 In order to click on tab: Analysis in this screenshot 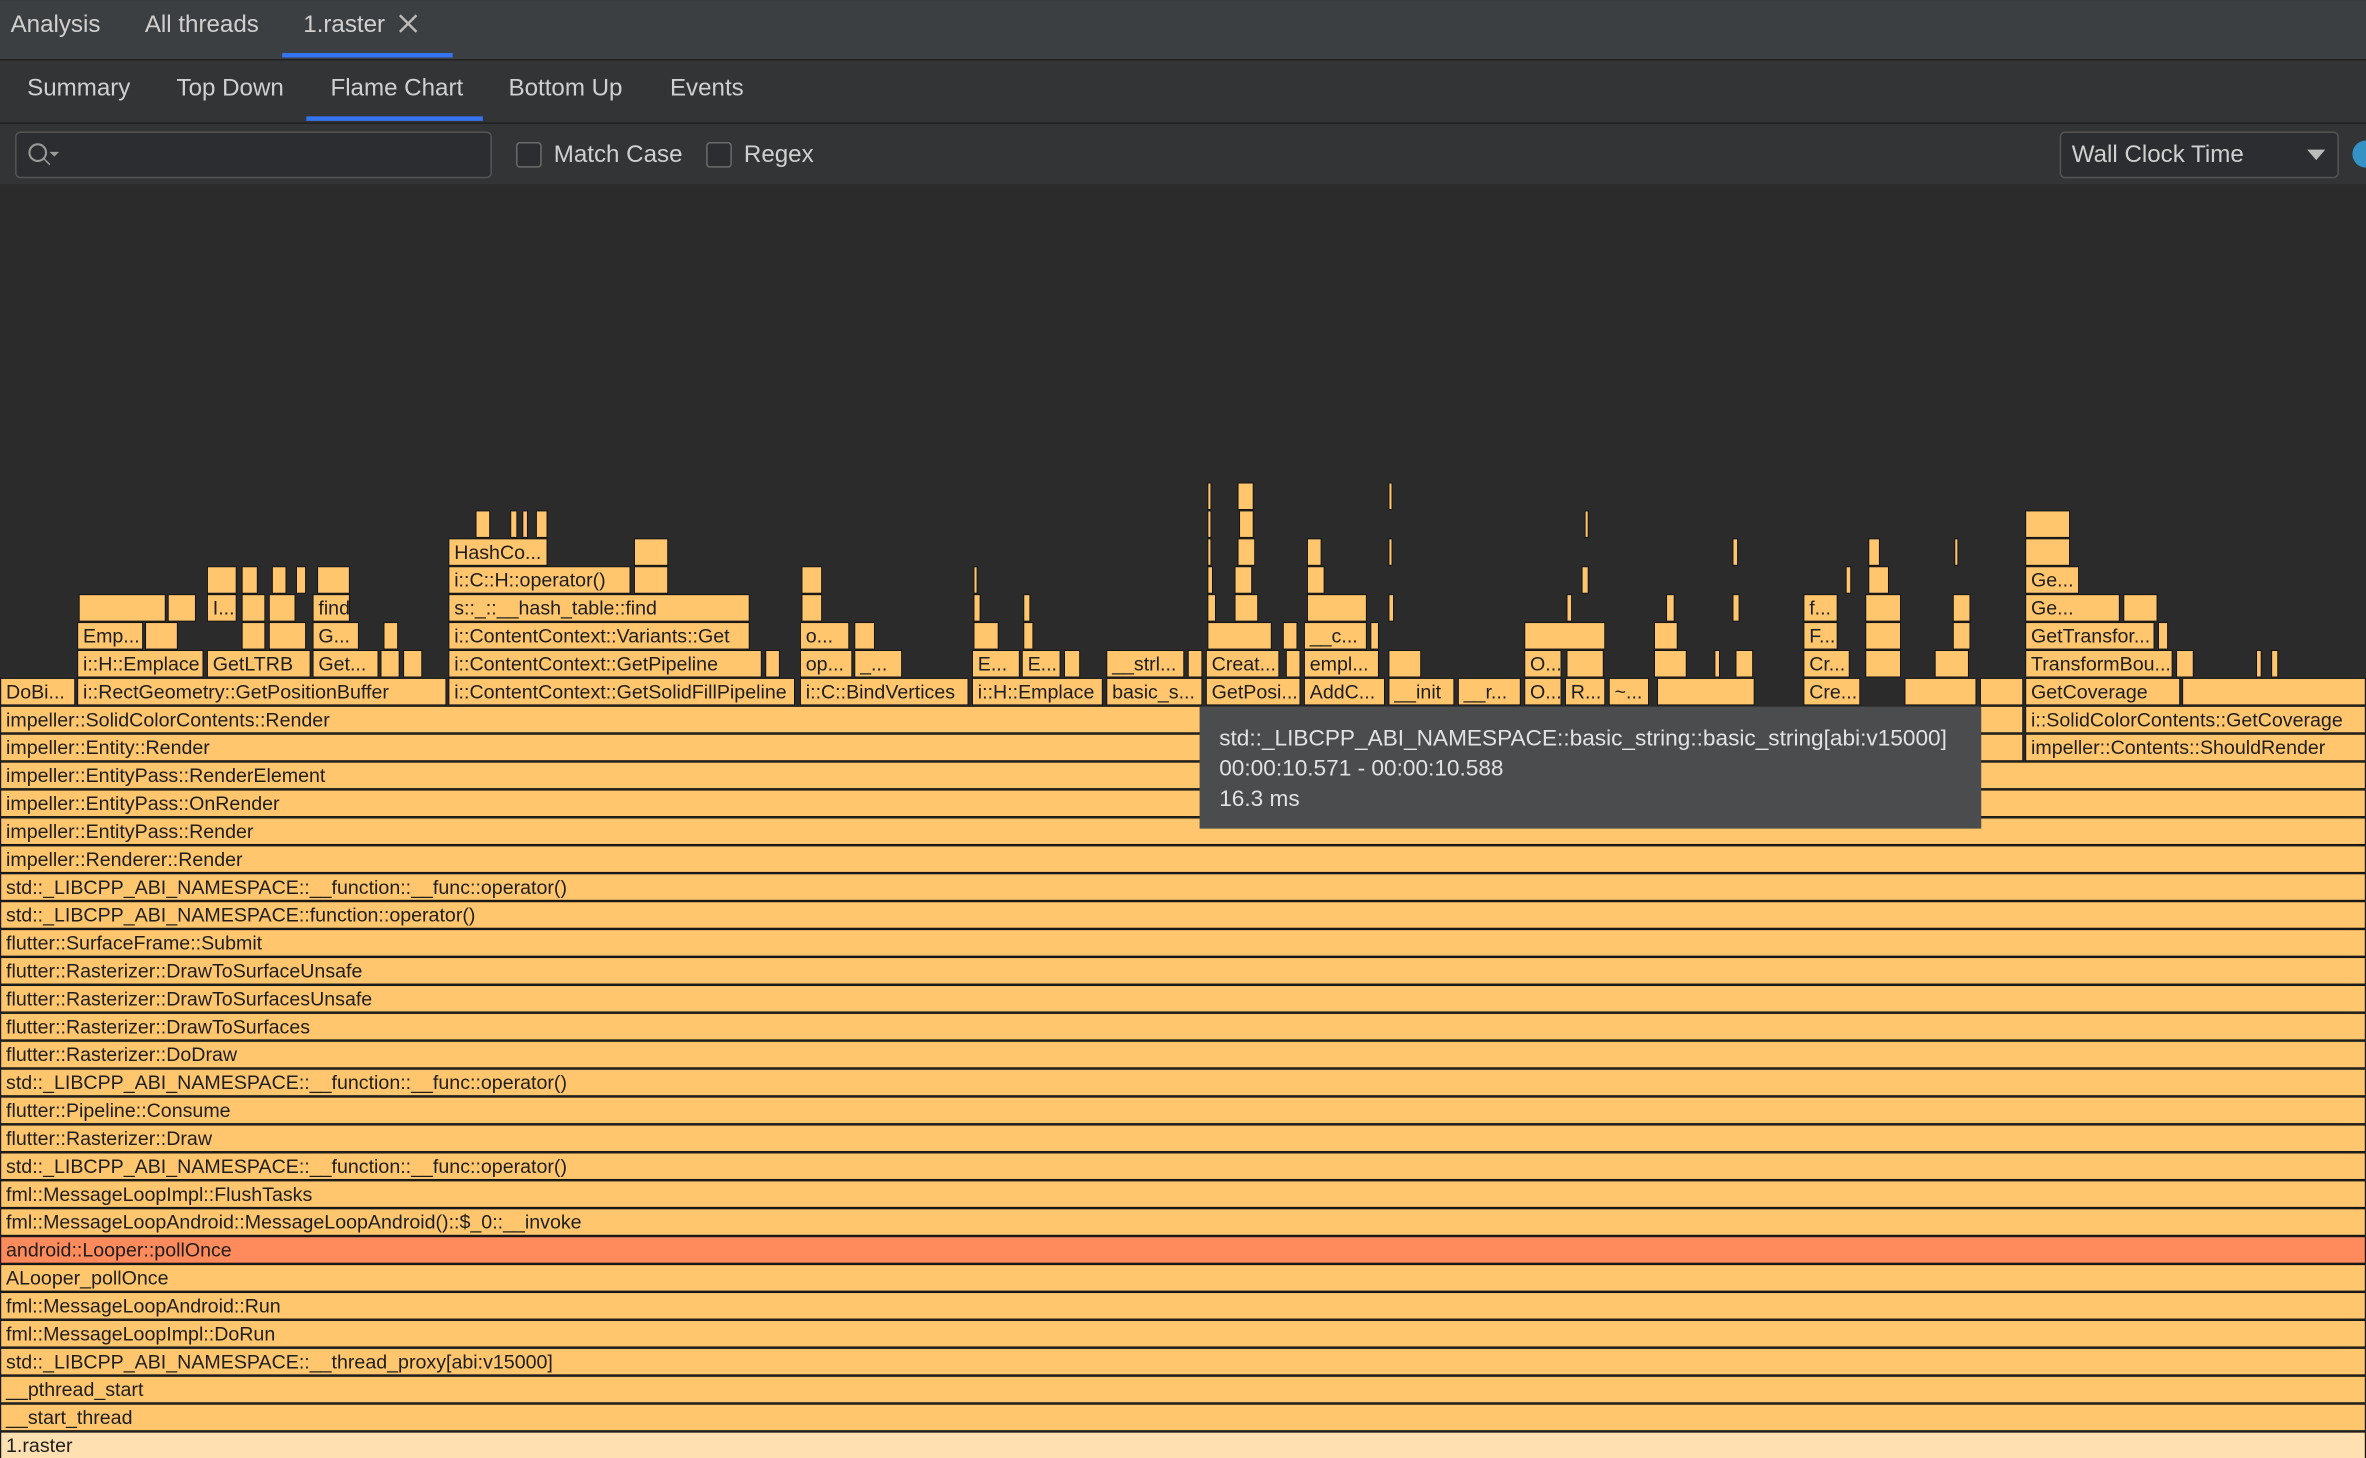, I will do `click(56, 24)`.